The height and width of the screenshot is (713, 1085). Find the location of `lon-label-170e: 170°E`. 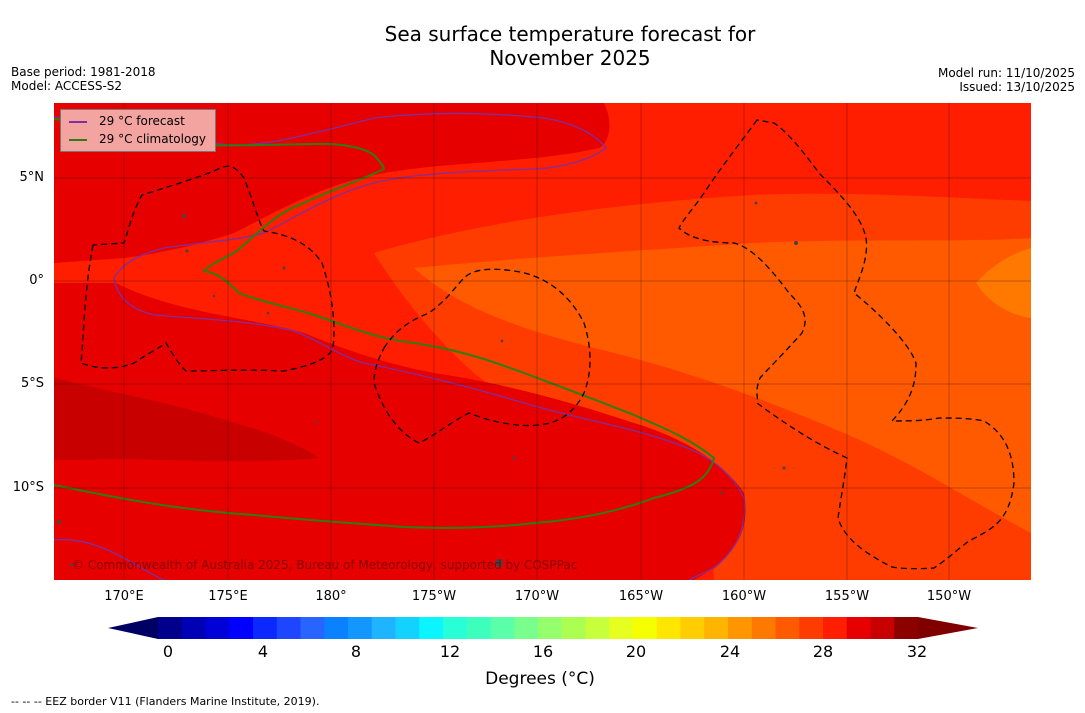

lon-label-170e: 170°E is located at coordinates (124, 596).